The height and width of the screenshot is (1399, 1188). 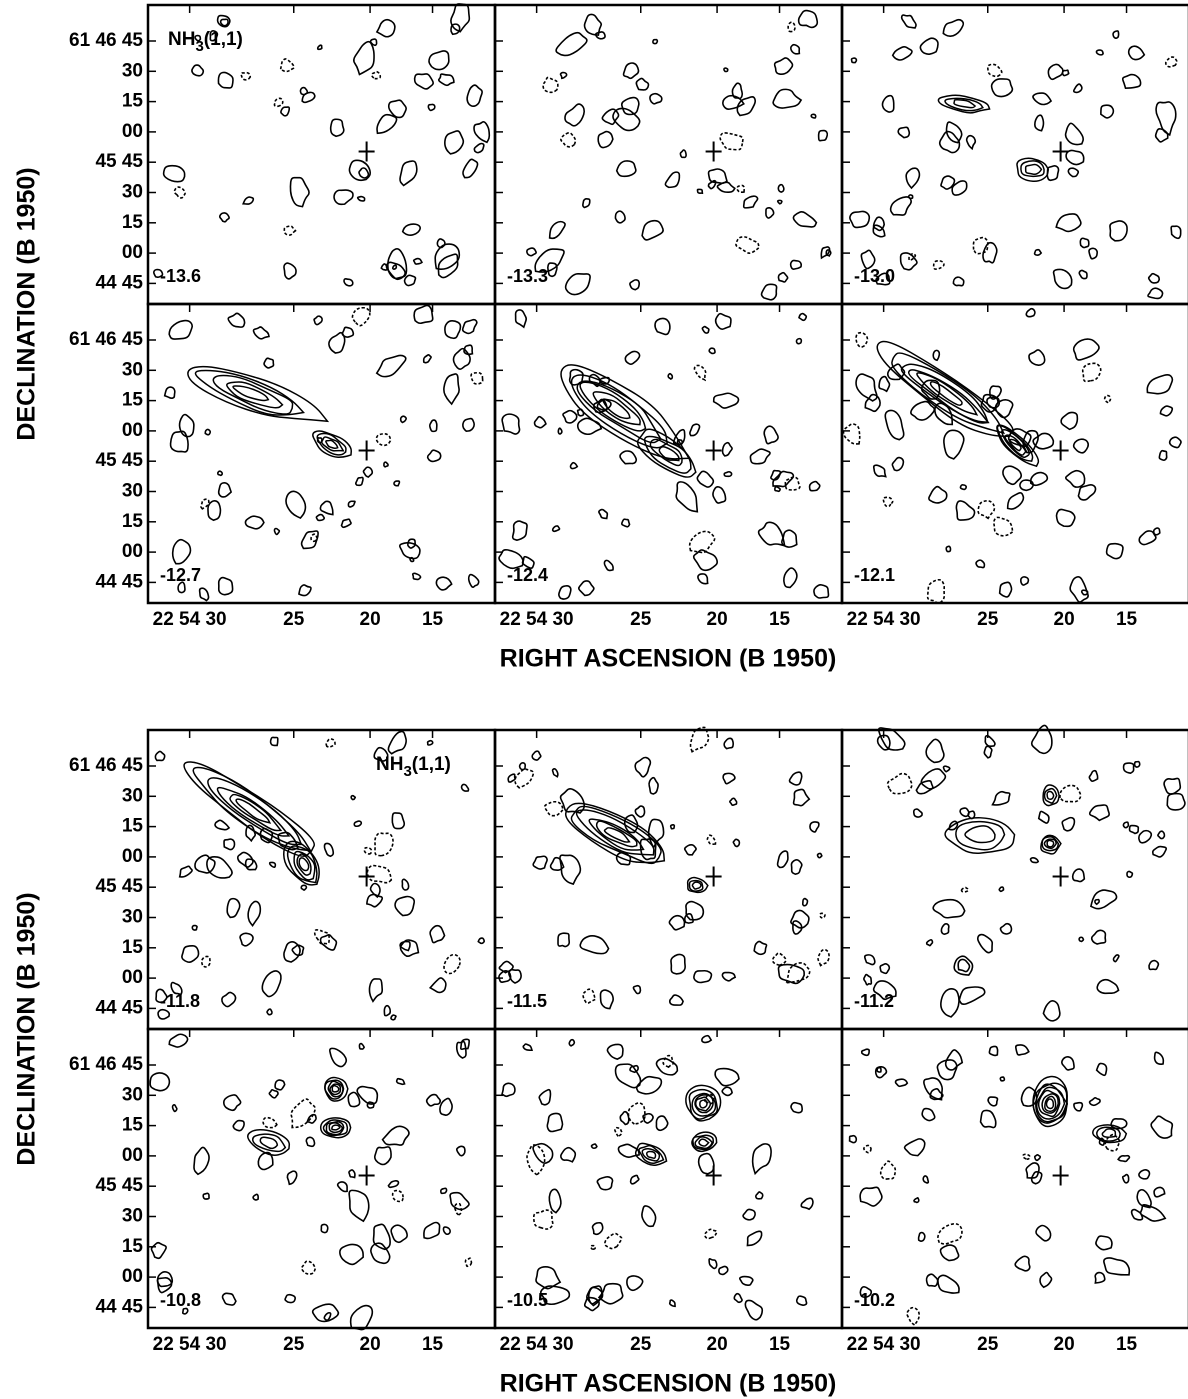 What do you see at coordinates (180, 1001) in the screenshot?
I see `velocity-label: -11.8` at bounding box center [180, 1001].